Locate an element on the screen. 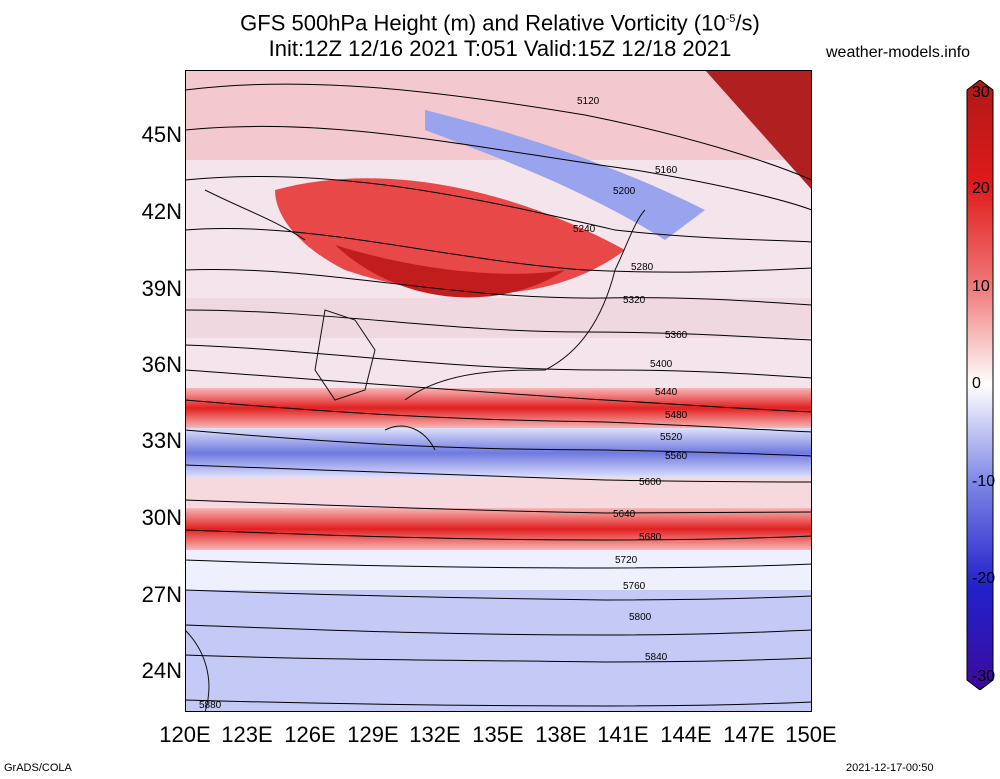  colorbar-tick: -10 is located at coordinates (984, 481).